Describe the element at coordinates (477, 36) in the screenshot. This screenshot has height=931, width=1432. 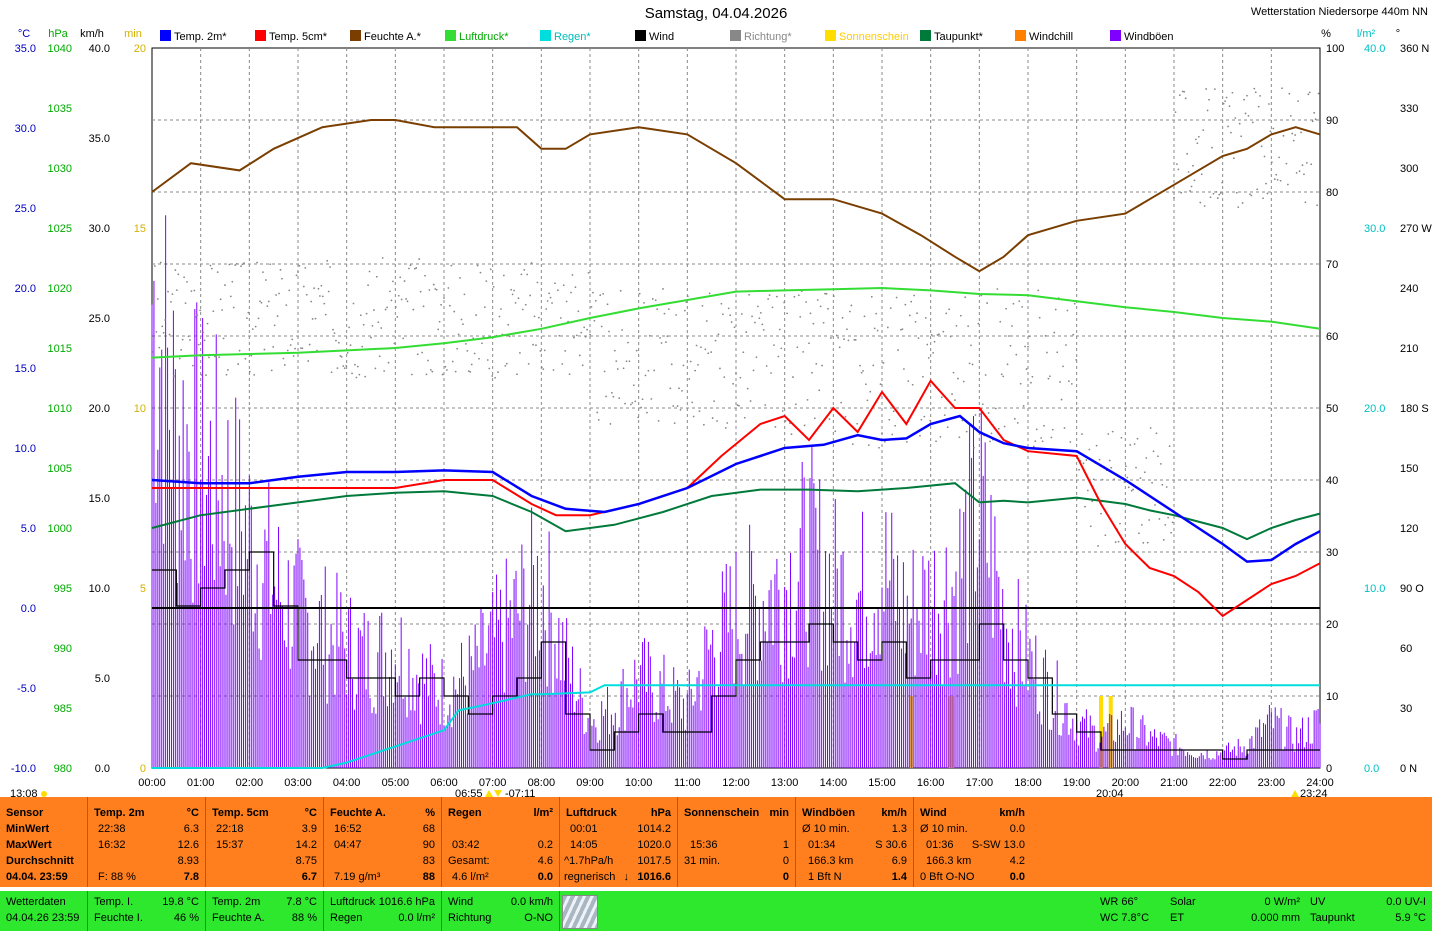
I see `legend-item: Luftdruck*` at that location.